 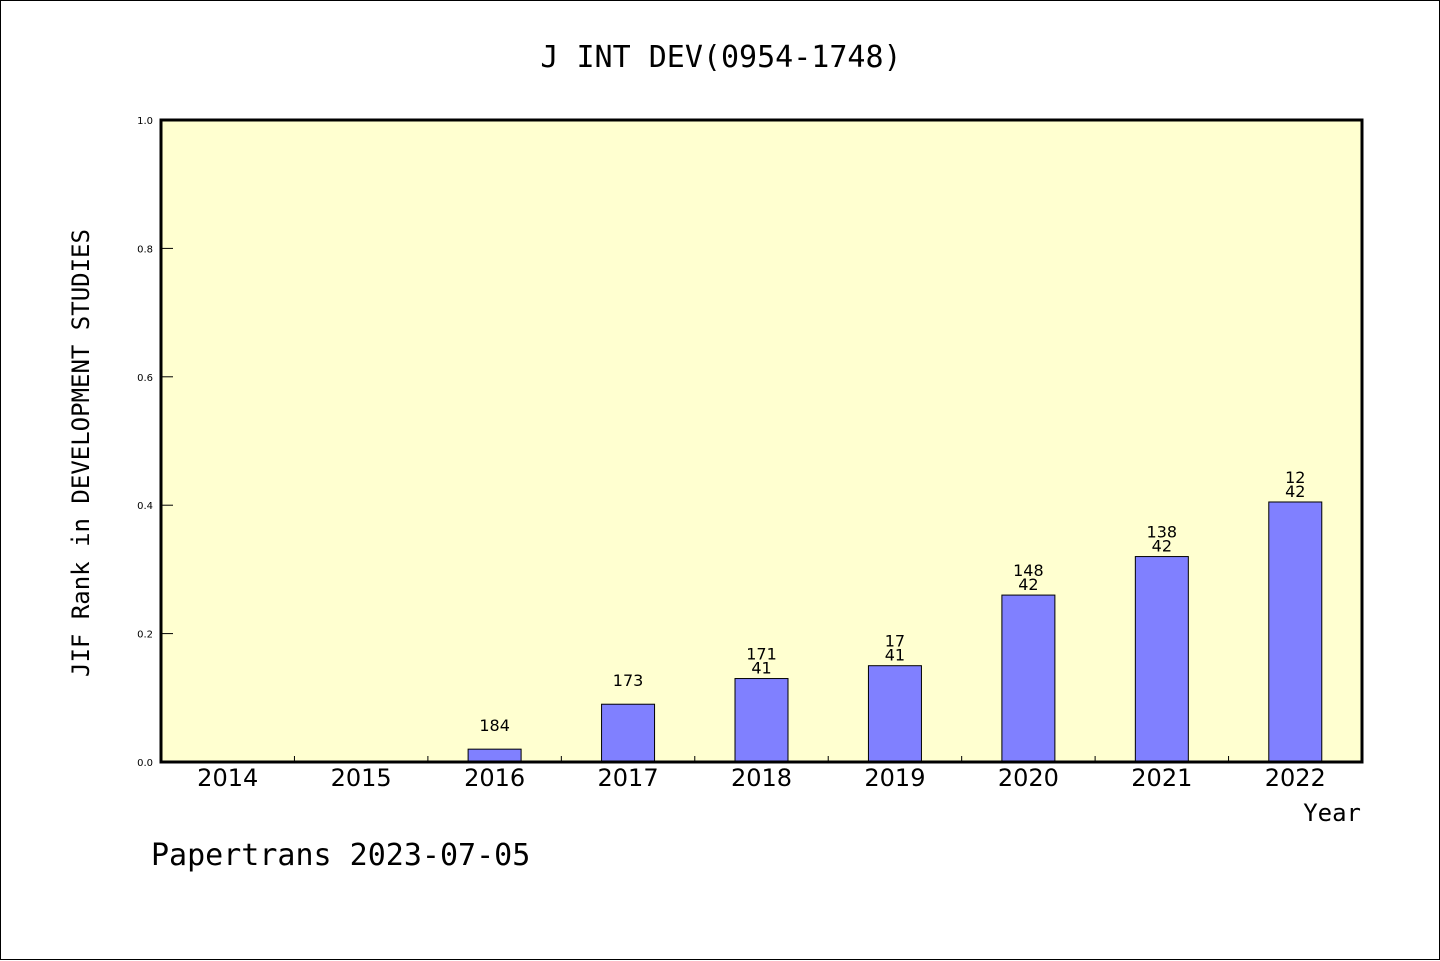 I want to click on footer-text: Papertrans 2023-07-05, so click(x=340, y=855).